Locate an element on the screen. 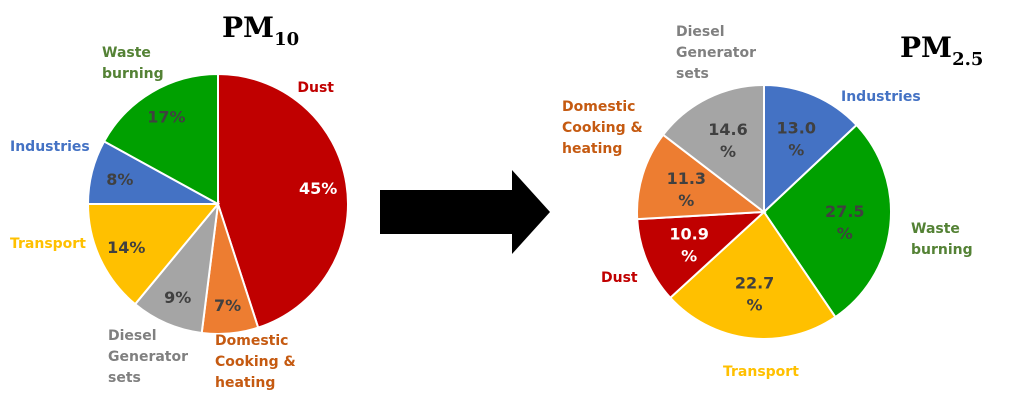 This screenshot has height=407, width=1024. pm10-slice-transport is located at coordinates (153, 254).